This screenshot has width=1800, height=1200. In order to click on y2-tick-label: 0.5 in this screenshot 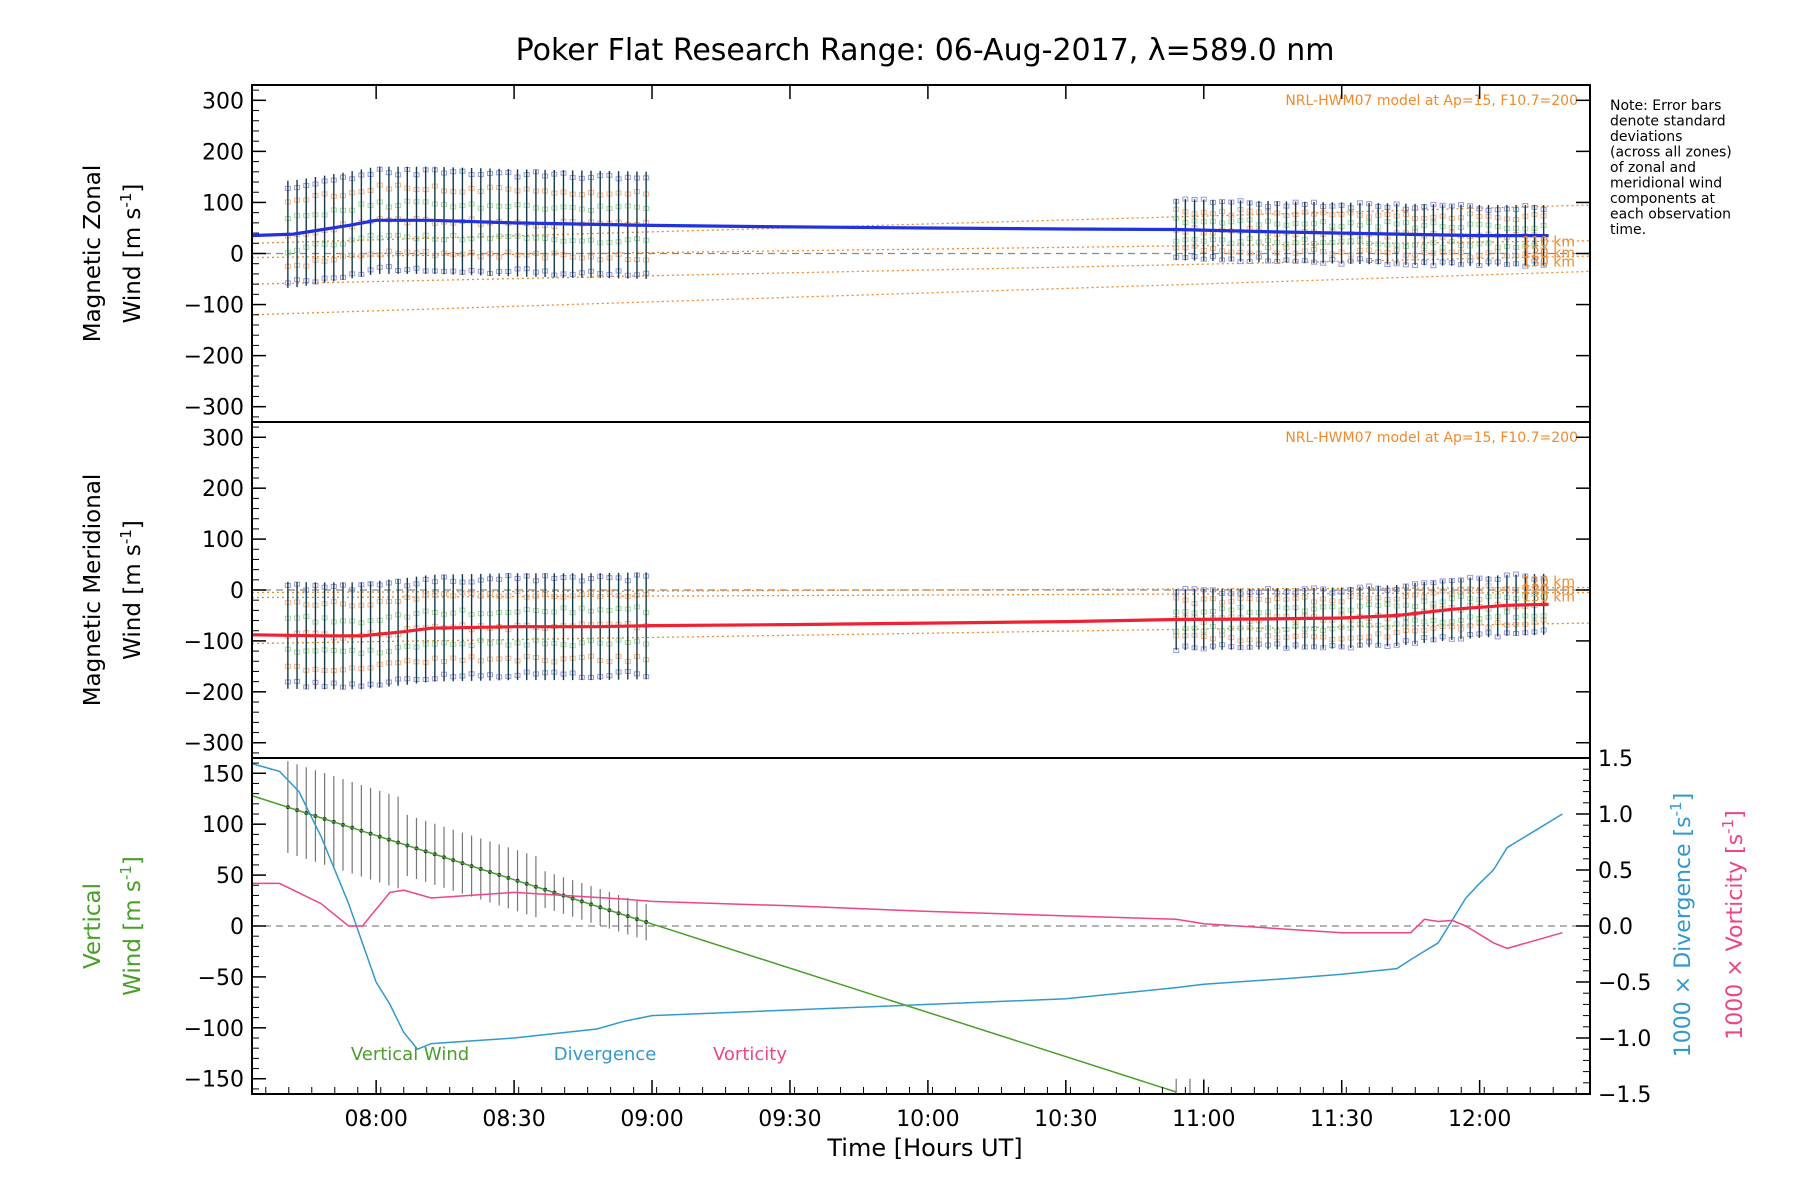, I will do `click(1615, 871)`.